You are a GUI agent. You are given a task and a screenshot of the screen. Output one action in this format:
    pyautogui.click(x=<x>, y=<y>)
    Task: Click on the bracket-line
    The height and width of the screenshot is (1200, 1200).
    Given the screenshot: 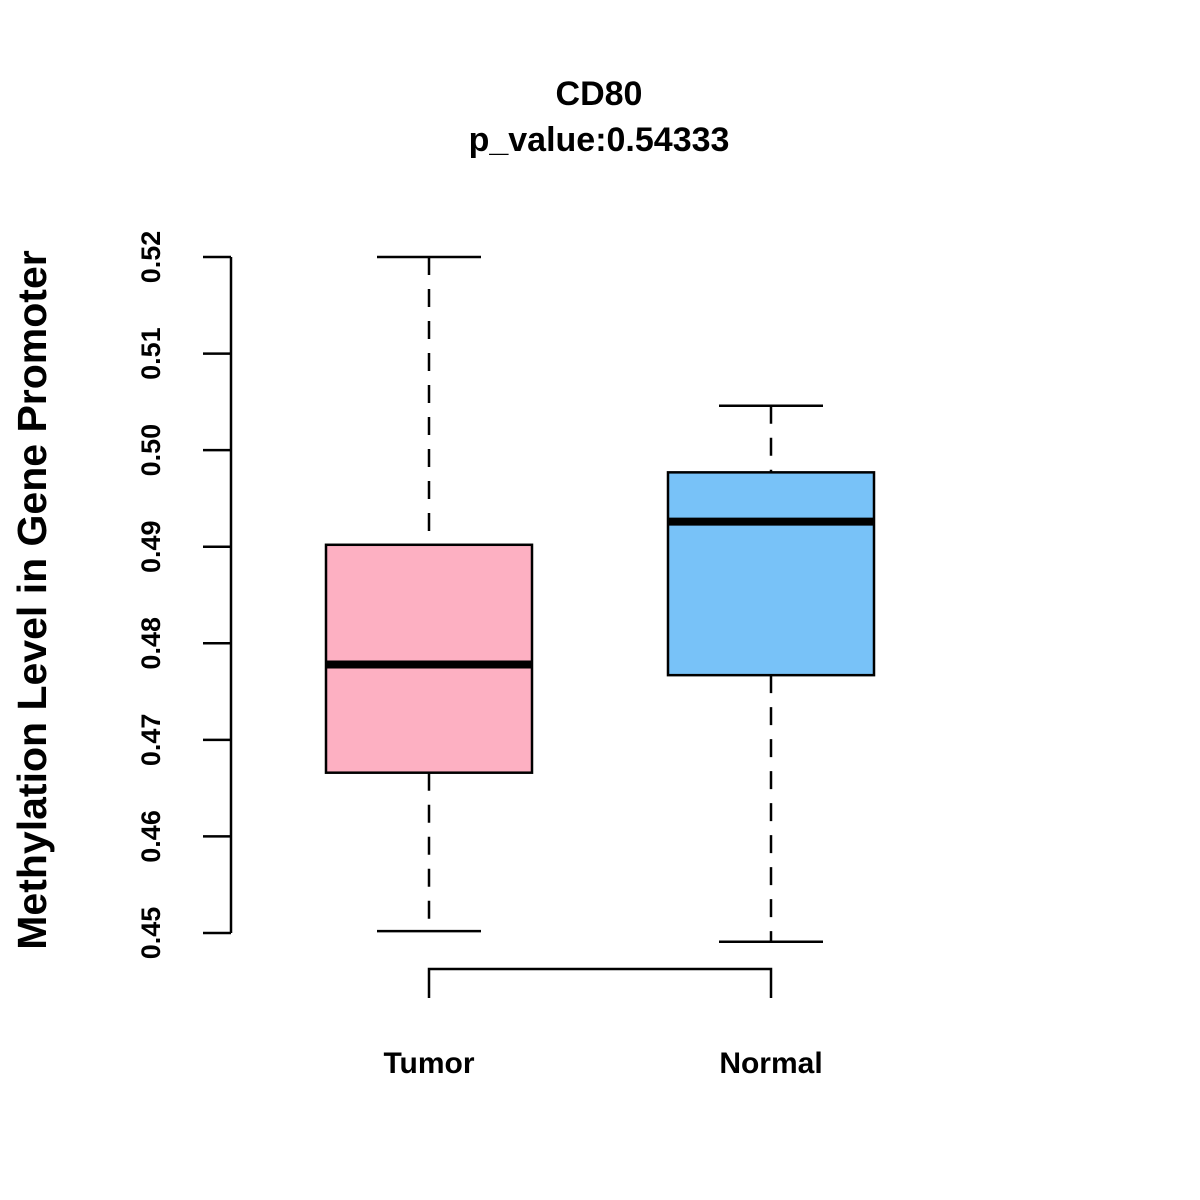 What is the action you would take?
    pyautogui.click(x=600, y=982)
    